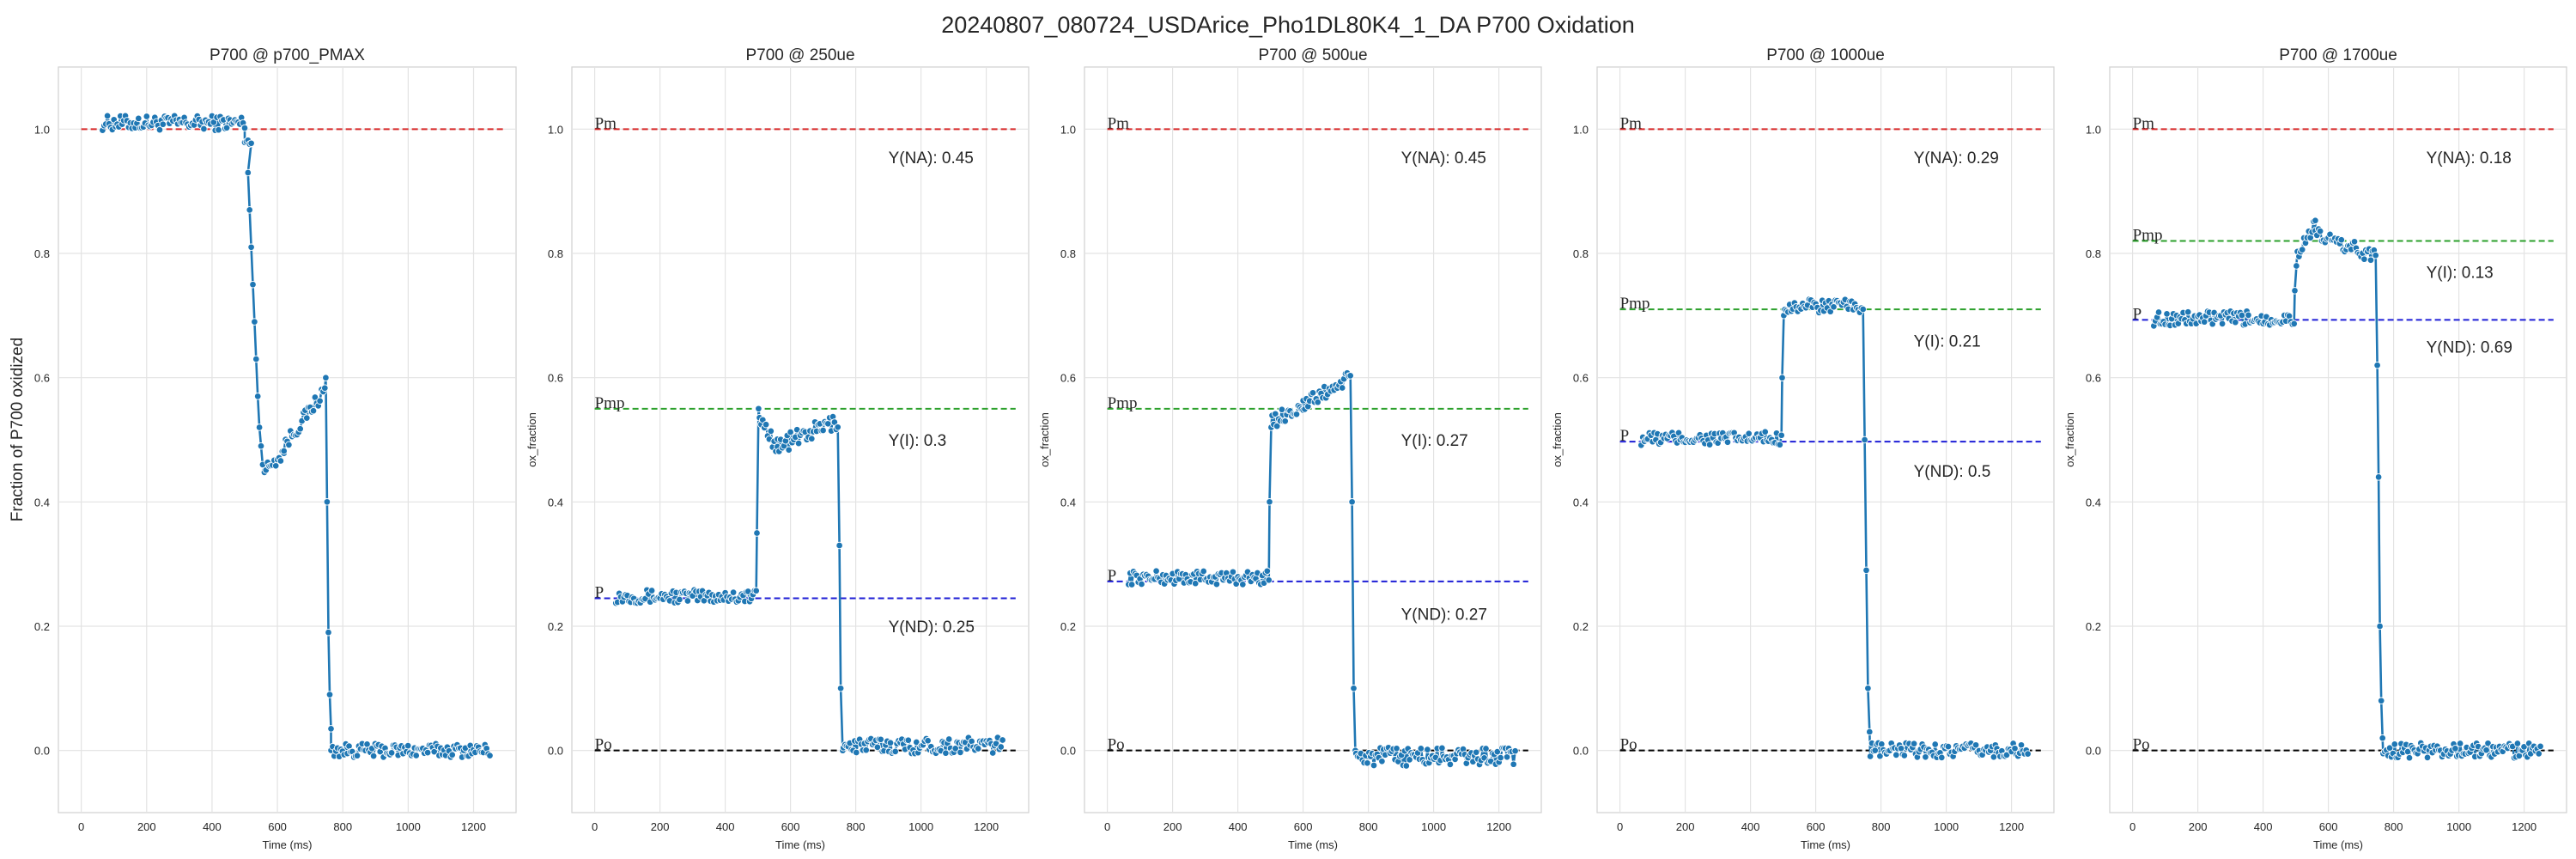  Describe the element at coordinates (1444, 615) in the screenshot. I see `yield-annotation: Y(ND): 0.27` at that location.